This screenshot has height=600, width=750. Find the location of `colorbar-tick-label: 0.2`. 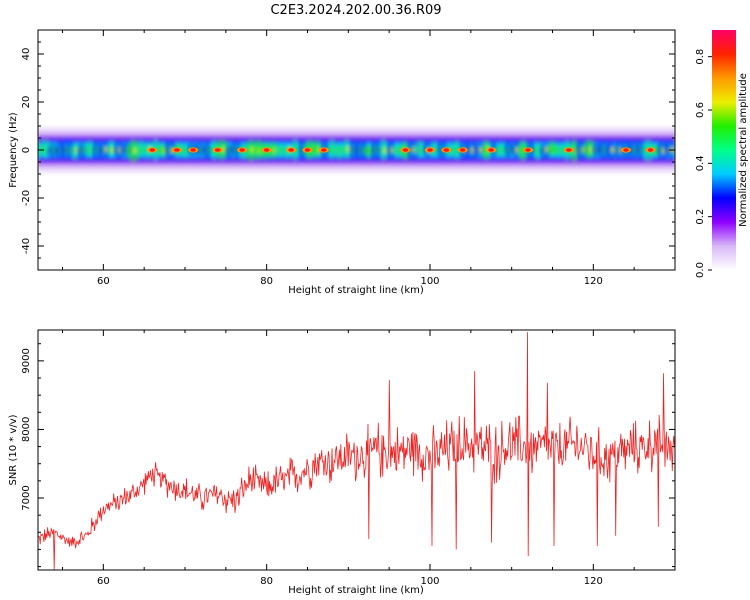

colorbar-tick-label: 0.2 is located at coordinates (700, 217).